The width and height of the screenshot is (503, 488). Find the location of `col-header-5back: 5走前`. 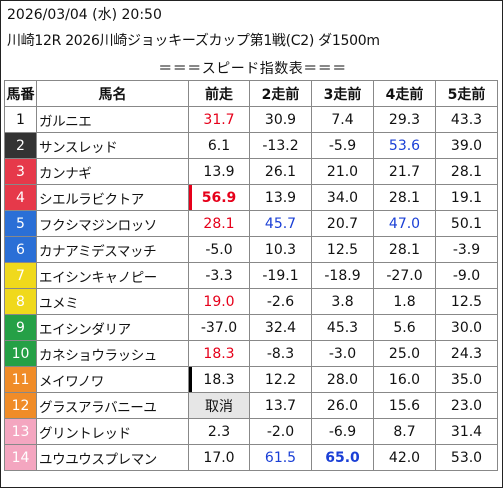

col-header-5back: 5走前 is located at coordinates (466, 93).